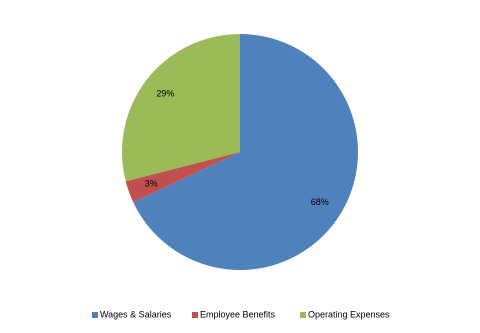  What do you see at coordinates (151, 183) in the screenshot?
I see `data-label: 3%` at bounding box center [151, 183].